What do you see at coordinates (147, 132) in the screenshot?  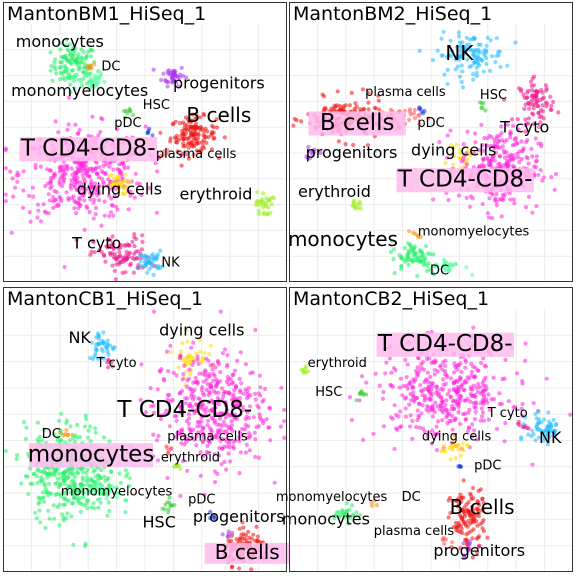 I see `point-pdc` at bounding box center [147, 132].